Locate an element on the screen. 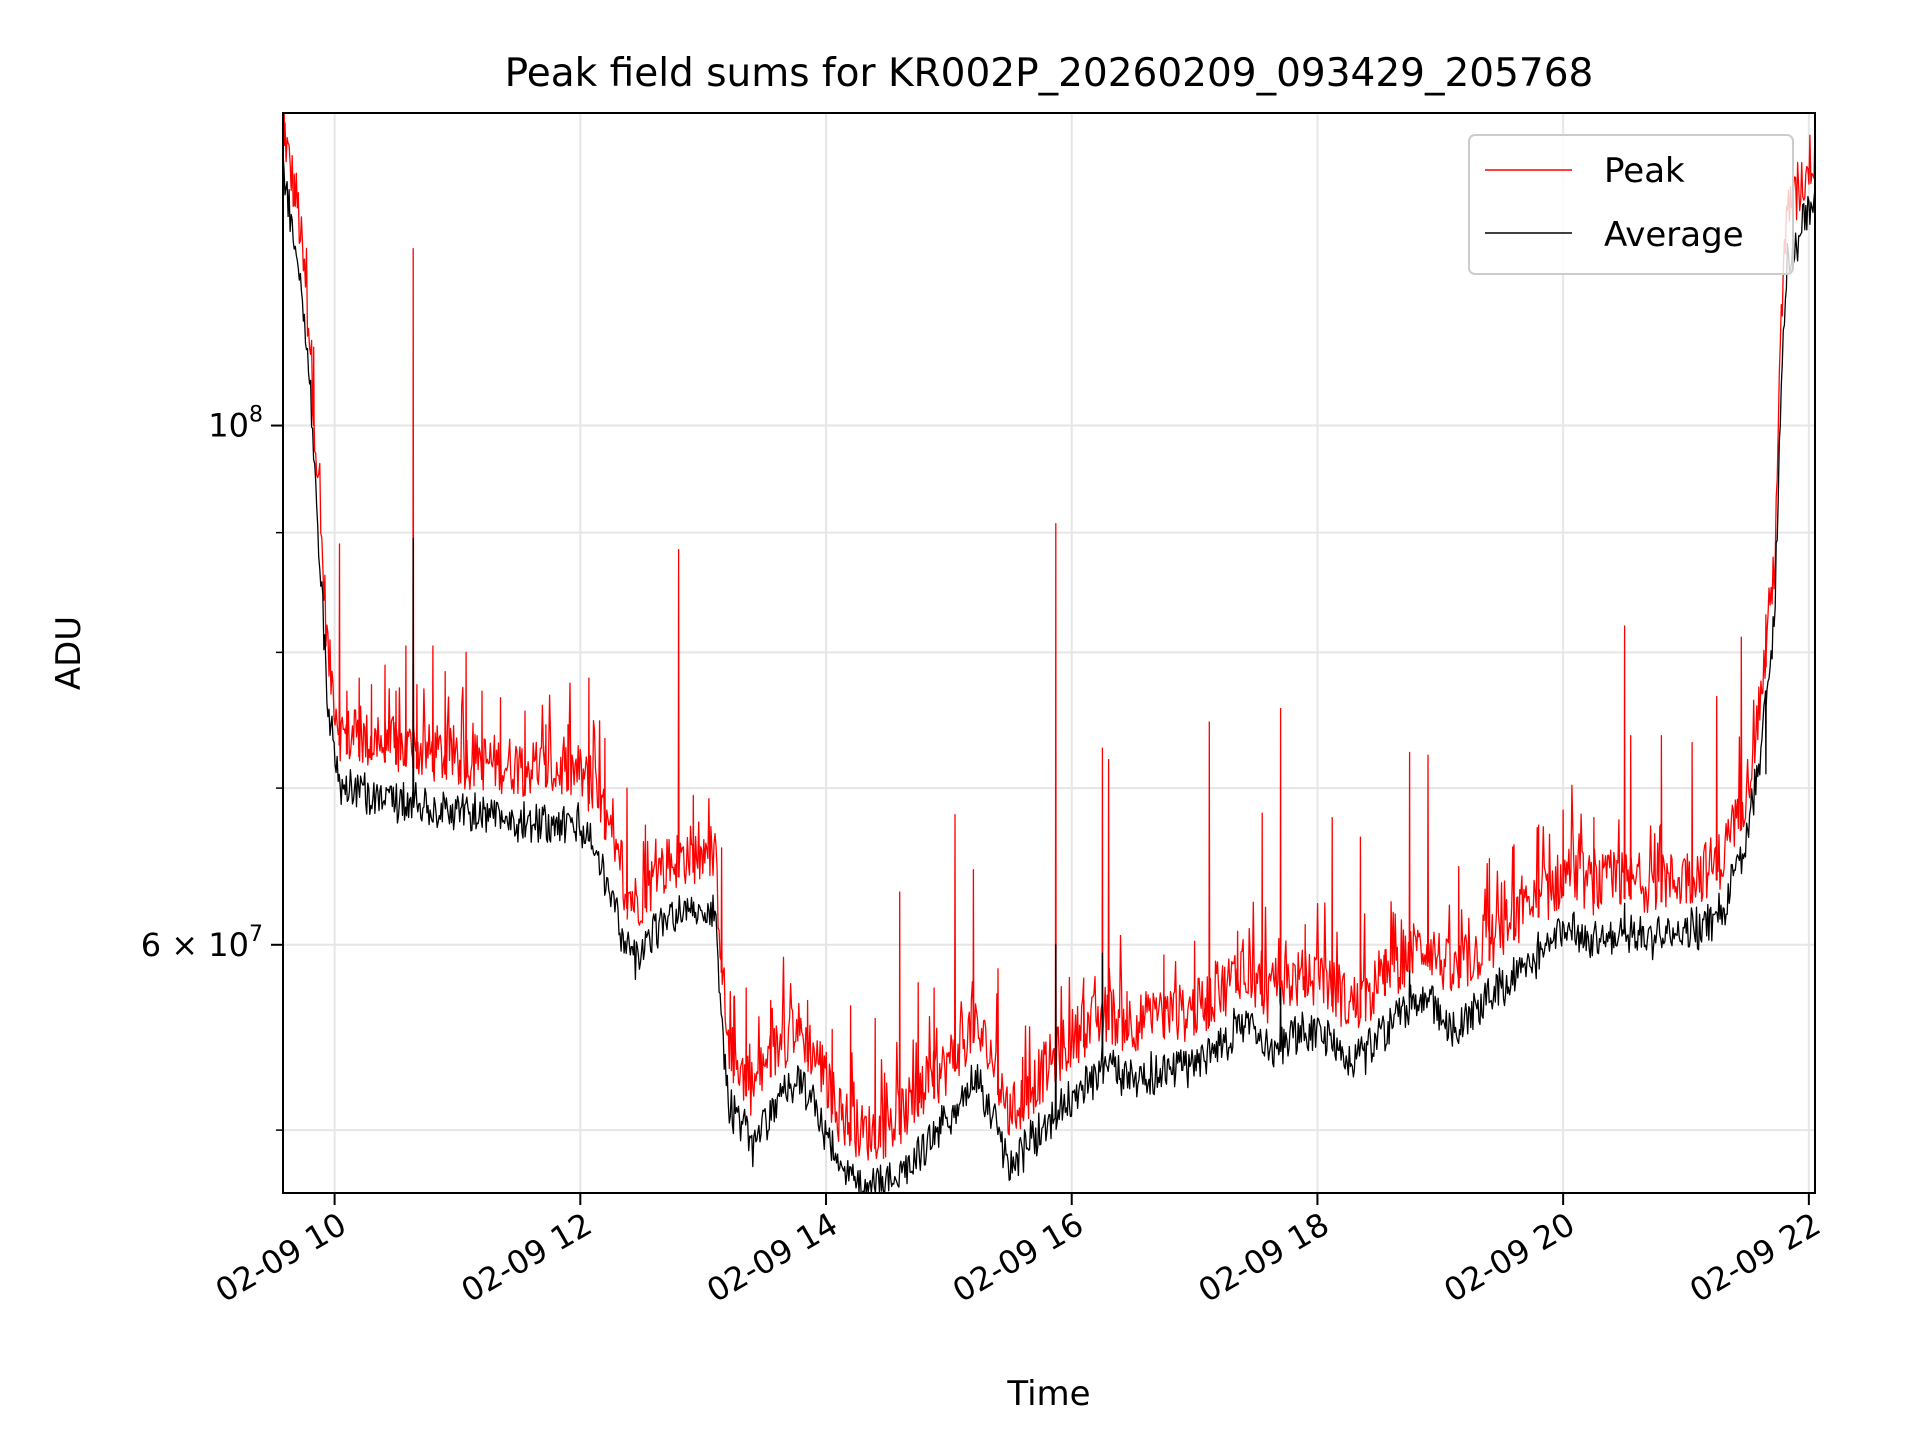 The image size is (1920, 1440). y-tick-coefficient: 6 is located at coordinates (151, 945).